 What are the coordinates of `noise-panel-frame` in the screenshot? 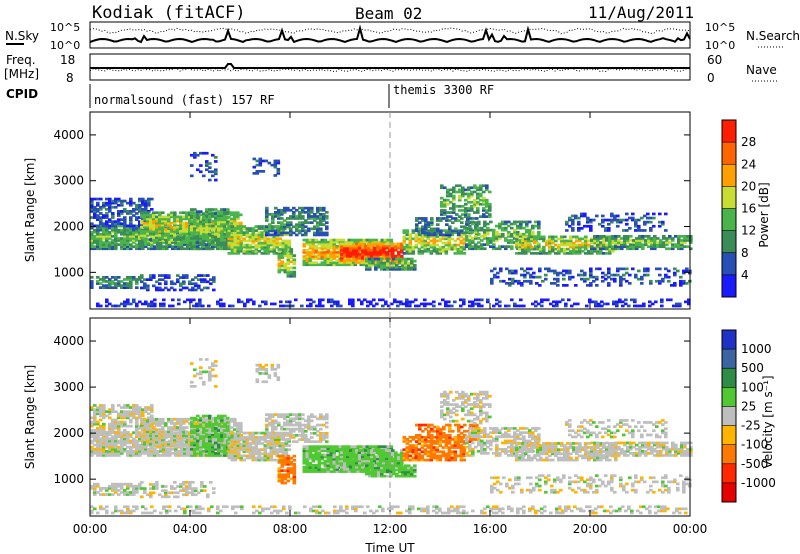 It's located at (390, 35).